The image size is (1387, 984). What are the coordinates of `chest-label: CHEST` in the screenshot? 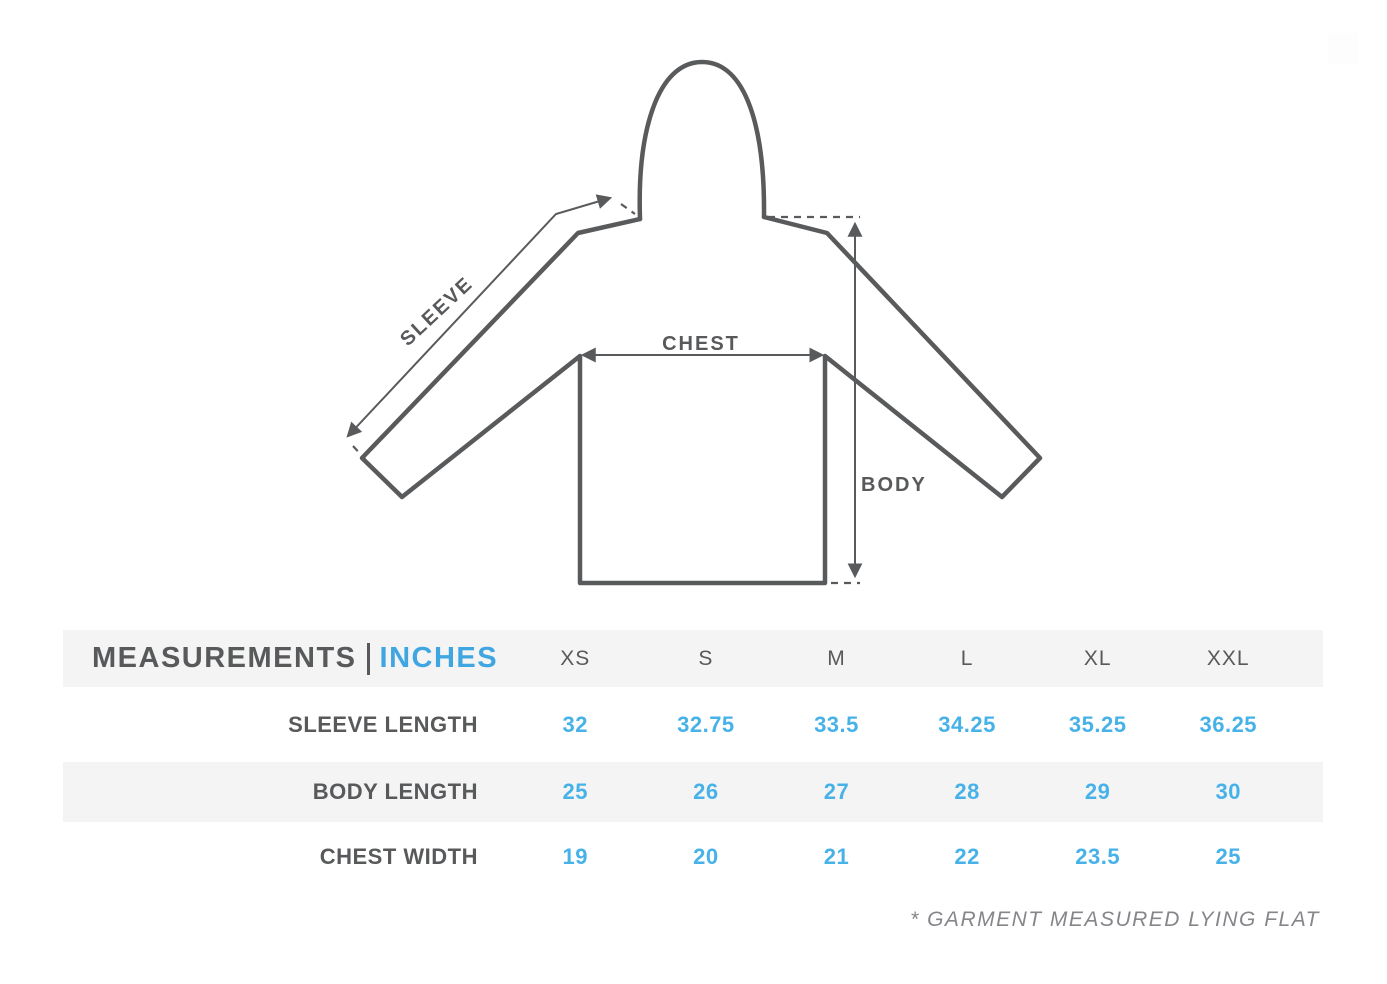 It's located at (701, 344).